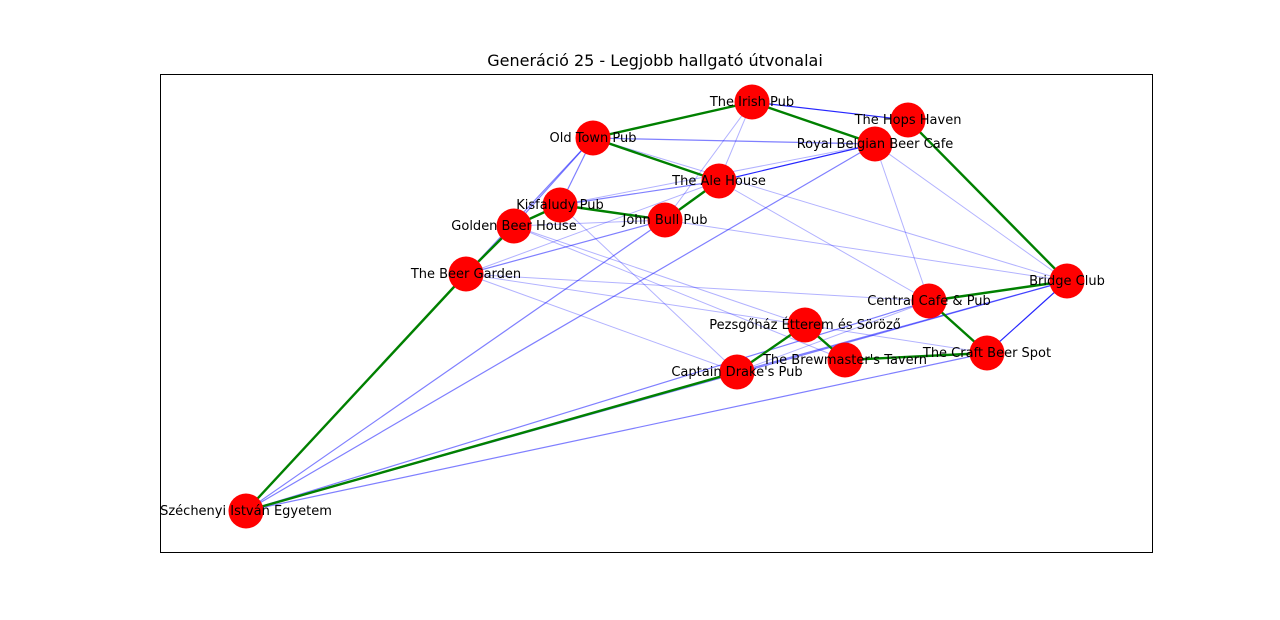 The image size is (1280, 620). Describe the element at coordinates (356, 392) in the screenshot. I see `best-route-edge-szechenyi-garden` at that location.